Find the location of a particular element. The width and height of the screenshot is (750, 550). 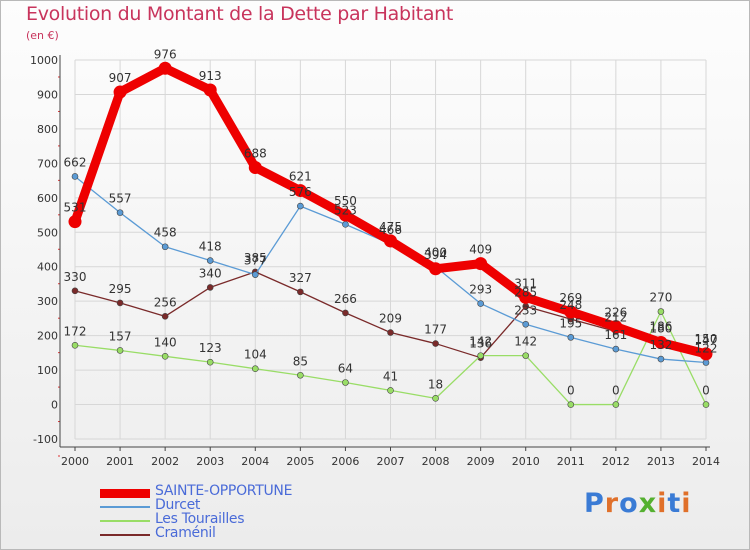

data-label-cram-nil: 266 is located at coordinates (345, 299).